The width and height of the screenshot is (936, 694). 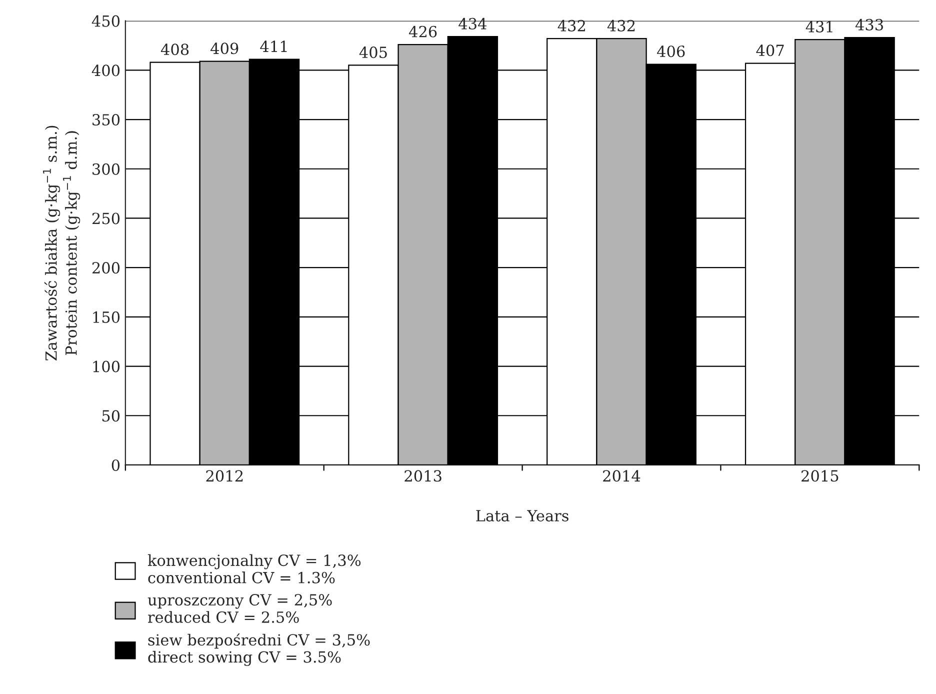 I want to click on y-tick-label: 350, so click(x=106, y=120).